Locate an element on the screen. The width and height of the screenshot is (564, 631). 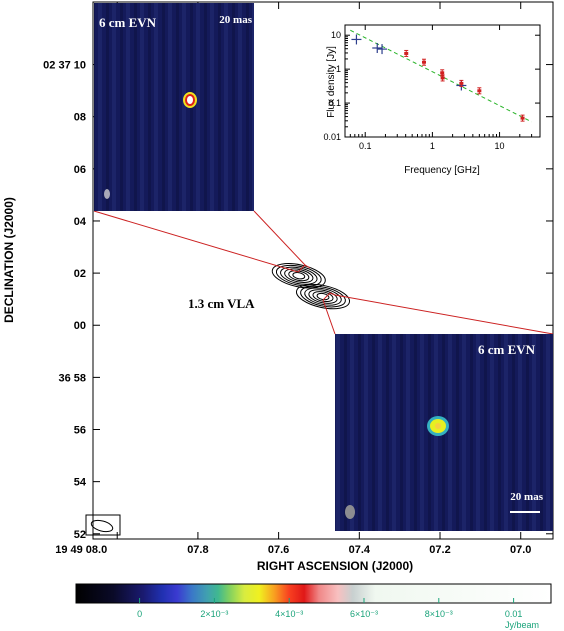
main-y-tick-label: 56 is located at coordinates (80, 431).